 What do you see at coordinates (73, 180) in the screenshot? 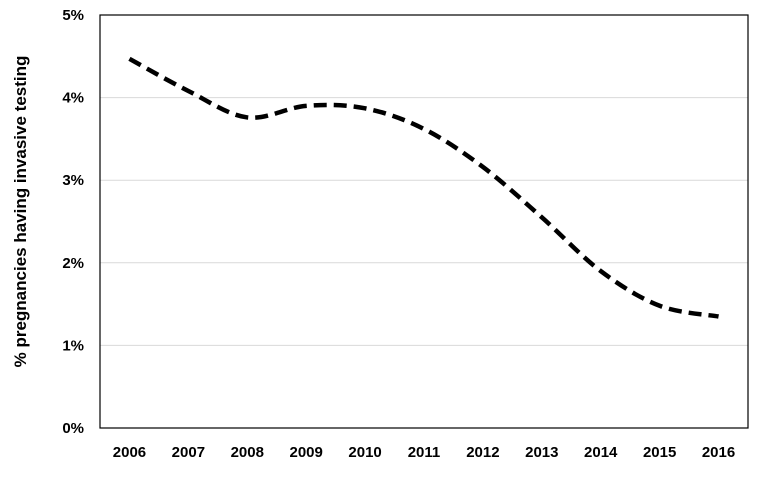
I see `y-tick-label: 3%` at bounding box center [73, 180].